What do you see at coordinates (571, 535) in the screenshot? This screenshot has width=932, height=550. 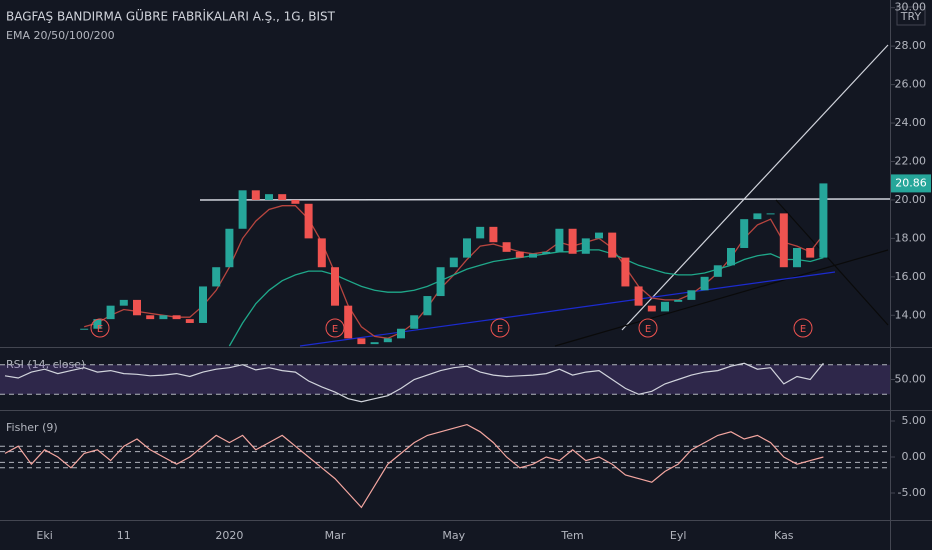 I see `x-tick-label: Tem` at bounding box center [571, 535].